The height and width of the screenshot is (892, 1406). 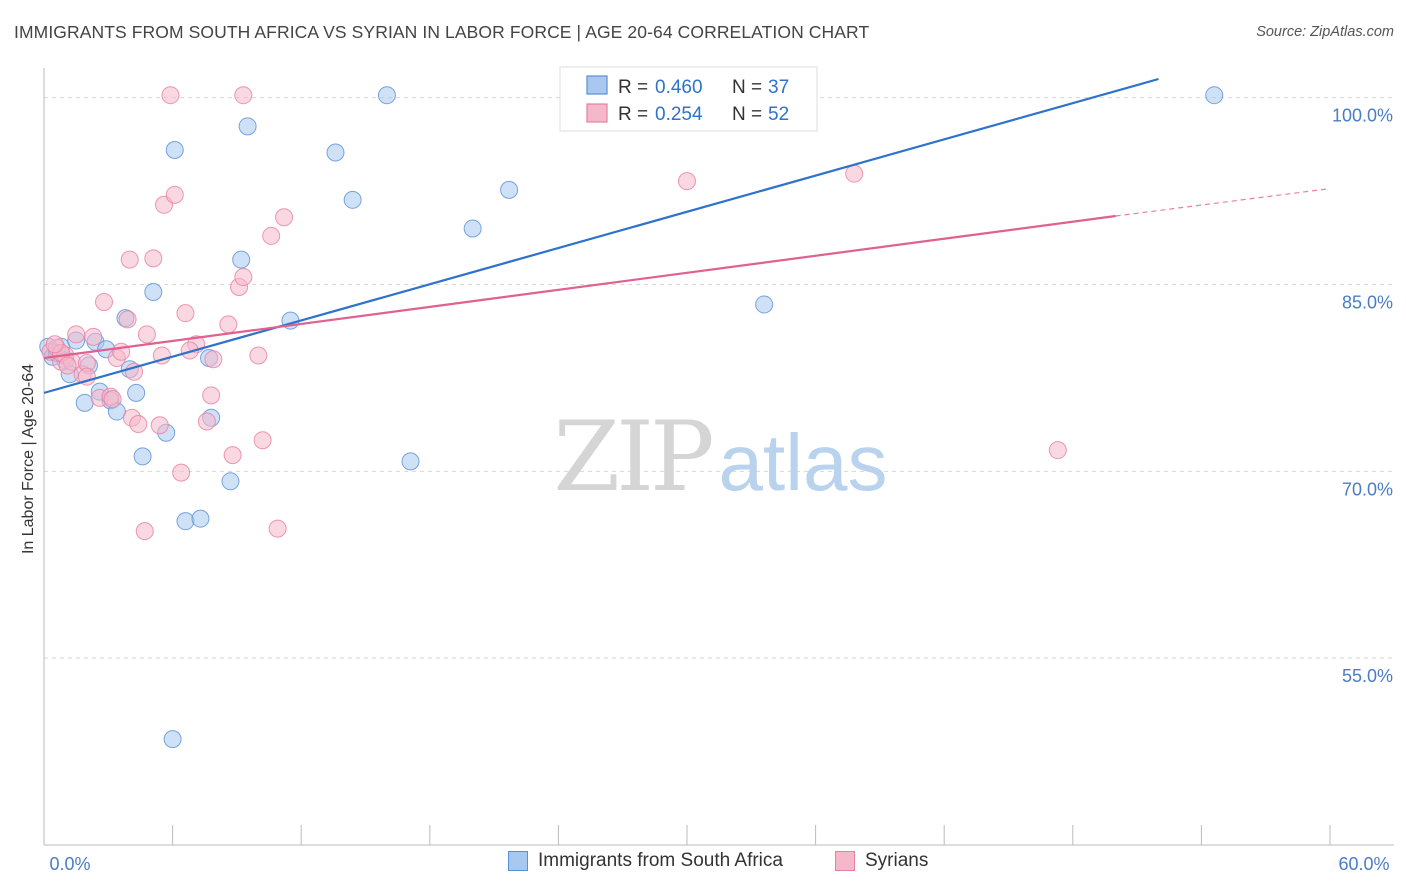 I want to click on legend-n-value-blue: 37, so click(x=778, y=87).